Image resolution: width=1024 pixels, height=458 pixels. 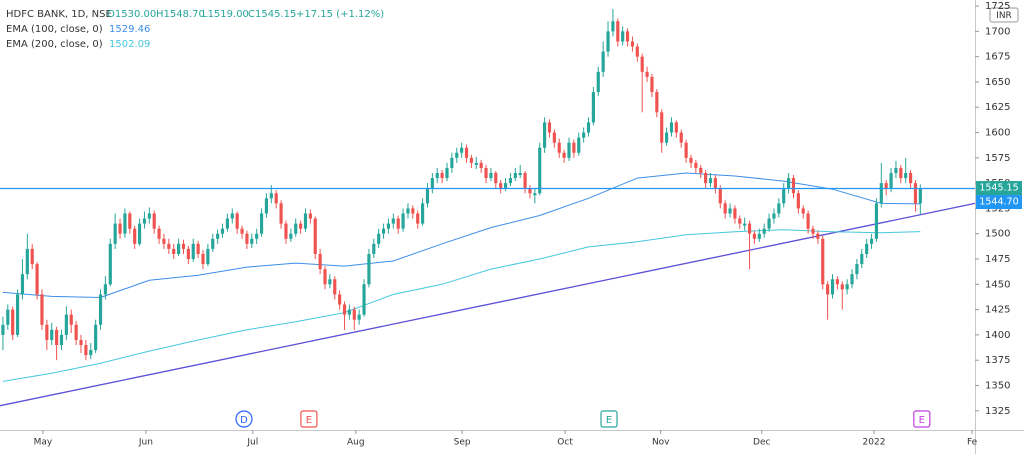 I want to click on y-tick-label: 1650, so click(x=997, y=82).